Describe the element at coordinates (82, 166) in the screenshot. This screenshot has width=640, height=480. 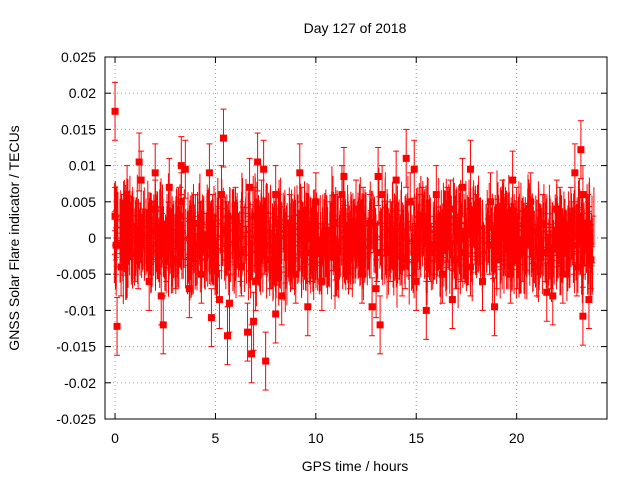
I see `y-tick-label: 0.01` at that location.